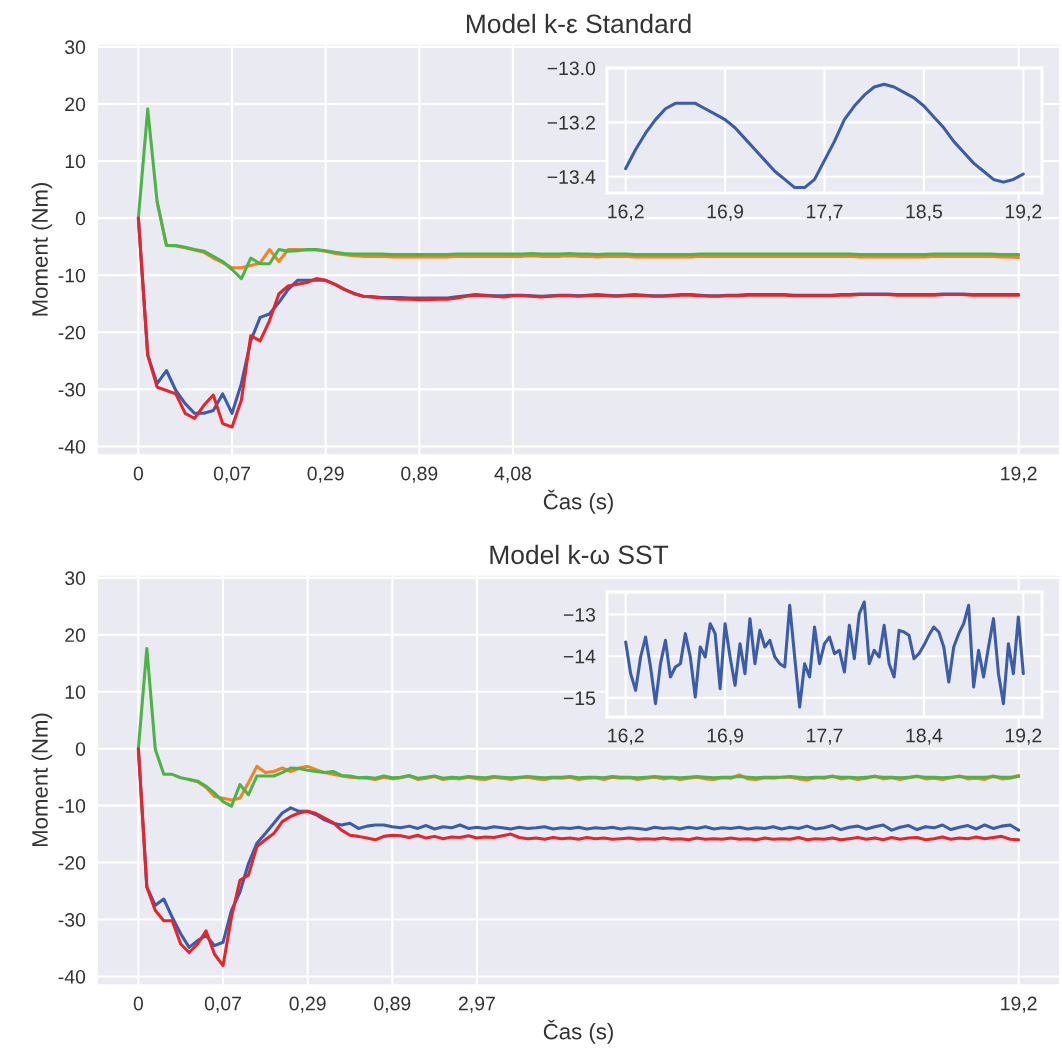  What do you see at coordinates (476, 1004) in the screenshot?
I see `x-tick-label: 2,97` at bounding box center [476, 1004].